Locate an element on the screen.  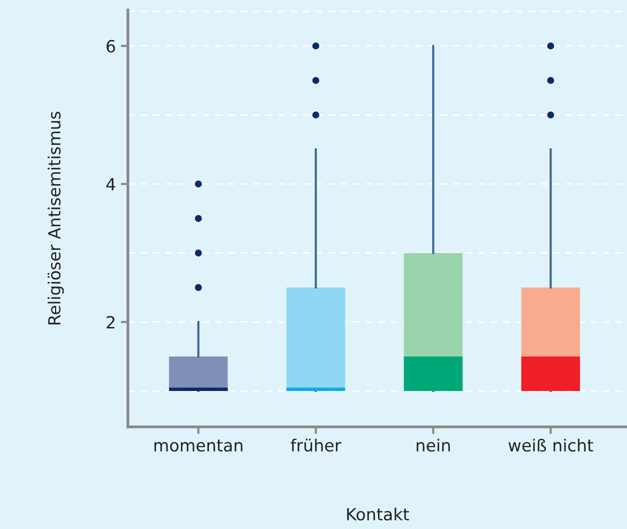
y-tick-label: 4 is located at coordinates (111, 184).